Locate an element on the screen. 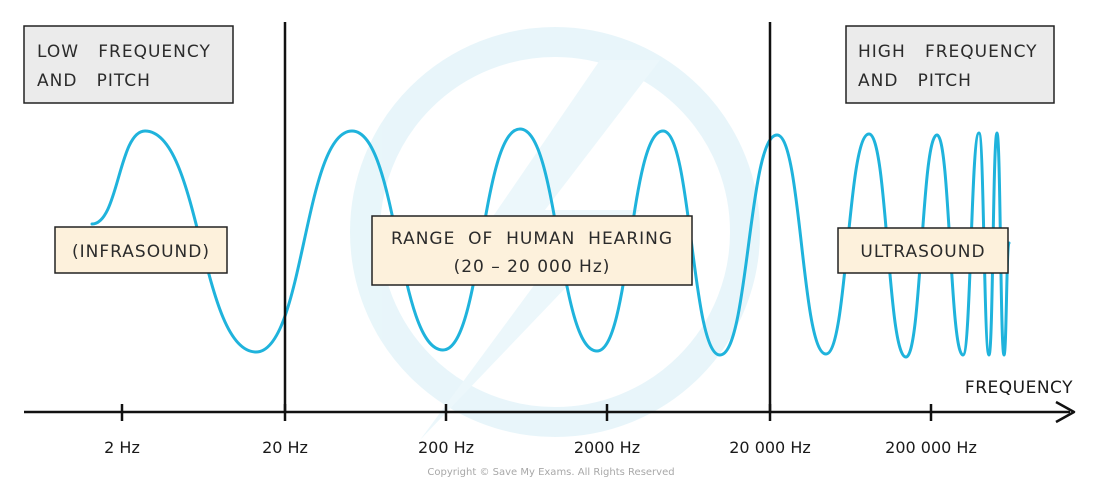 This screenshot has height=498, width=1100. hearing-range-line2: (20 – 20 000 Hz) is located at coordinates (532, 267).